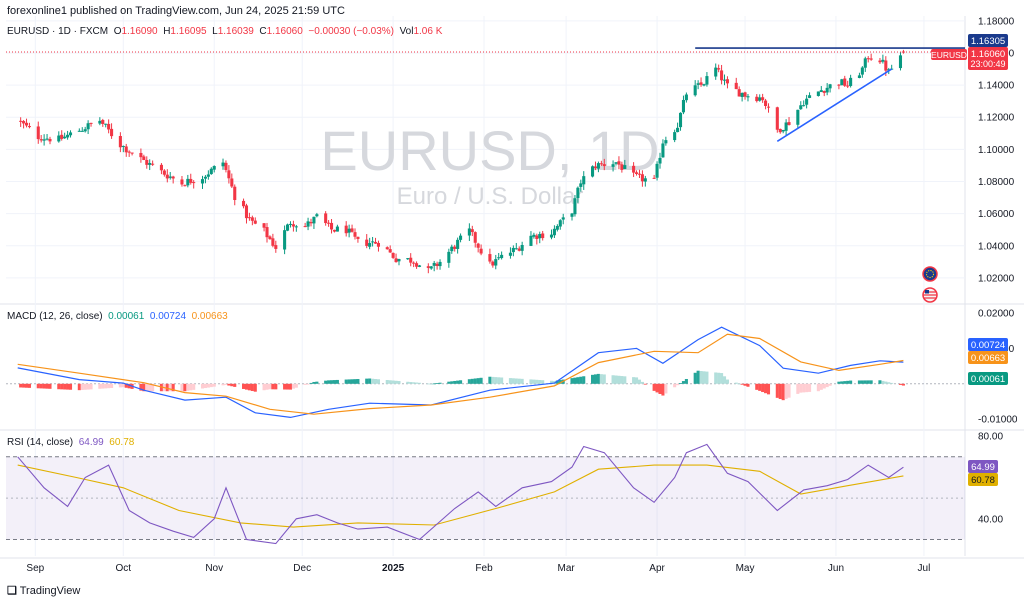  What do you see at coordinates (58, 31) in the screenshot?
I see `symbol-label: EURUSD · 1D · FXCM` at bounding box center [58, 31].